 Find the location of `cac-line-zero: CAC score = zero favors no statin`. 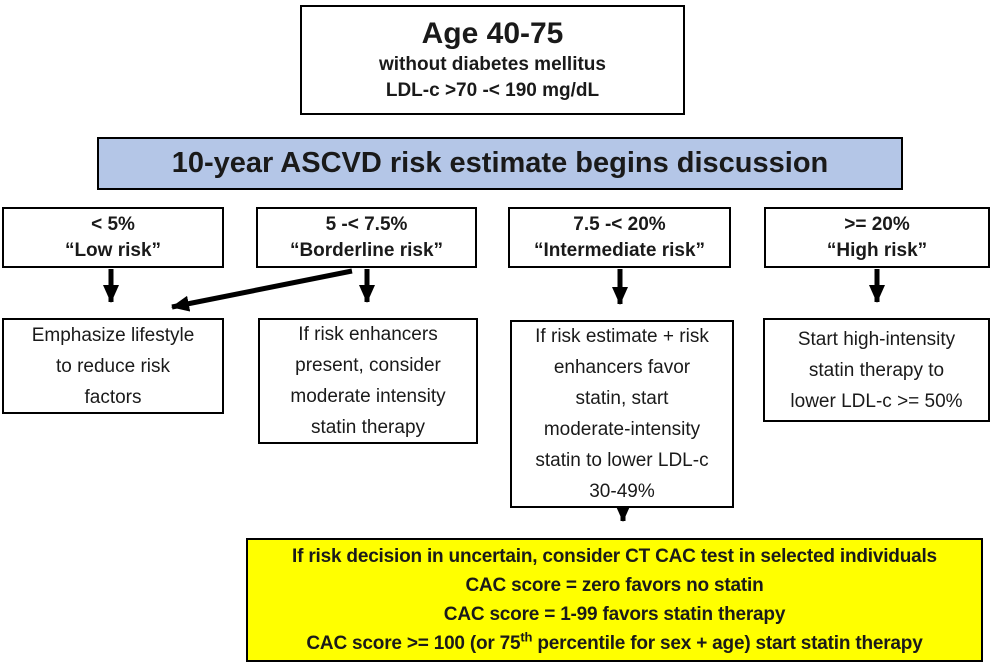

cac-line-zero: CAC score = zero favors no statin is located at coordinates (614, 585).